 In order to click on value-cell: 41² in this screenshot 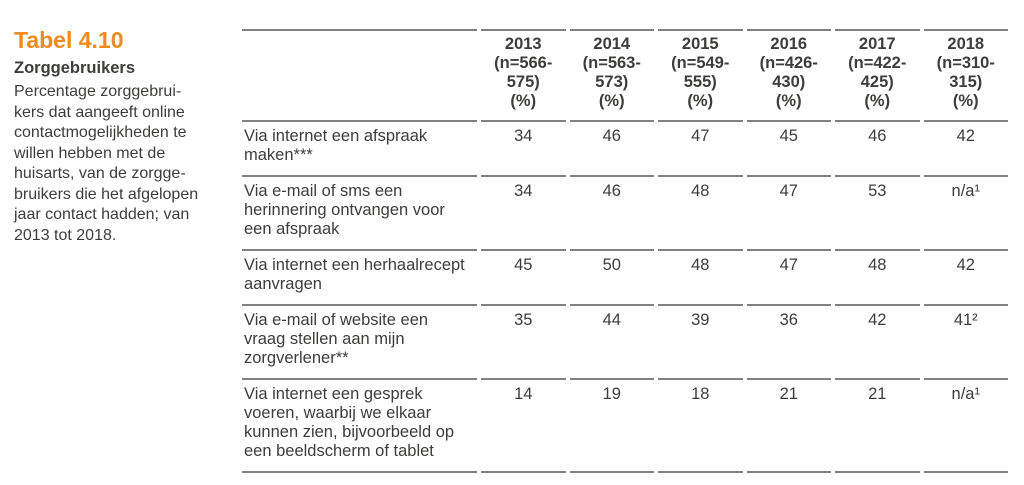, I will do `click(965, 343)`.